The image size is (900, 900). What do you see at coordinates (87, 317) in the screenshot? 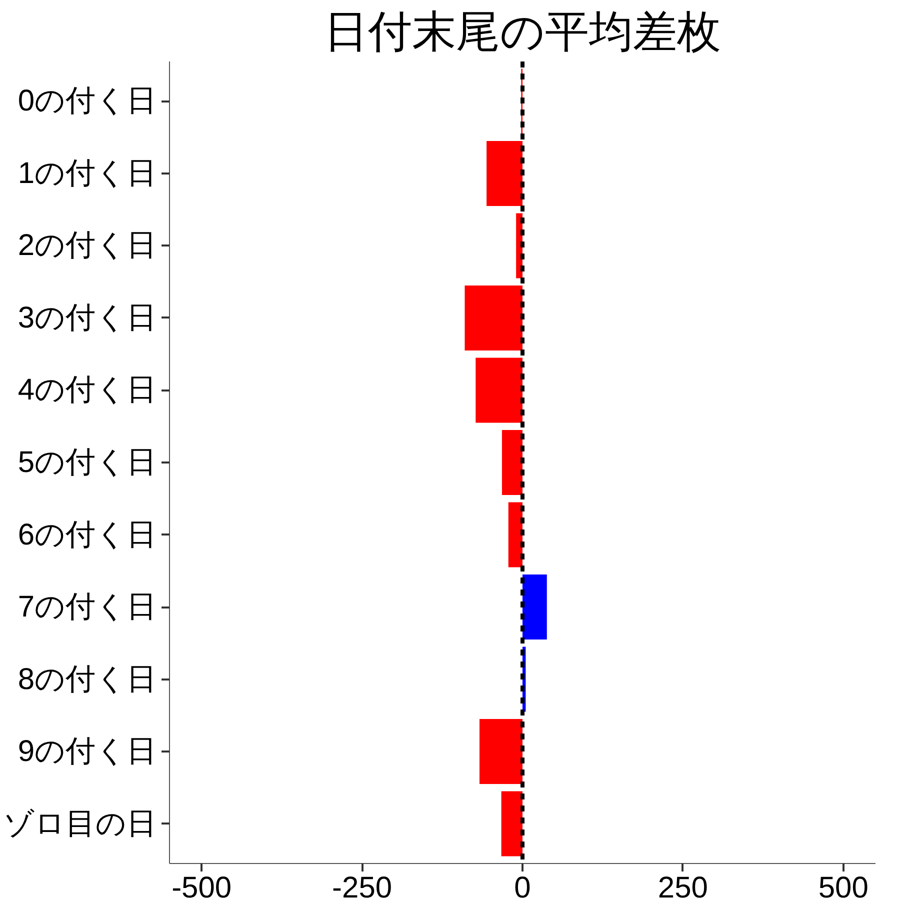
I see `y-tick-label: 3の付く日` at bounding box center [87, 317].